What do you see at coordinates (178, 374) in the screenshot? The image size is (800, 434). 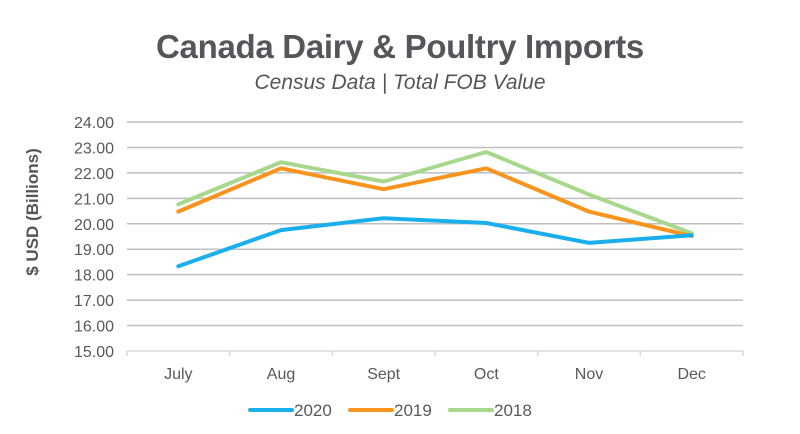 I see `x-tick-label: July` at bounding box center [178, 374].